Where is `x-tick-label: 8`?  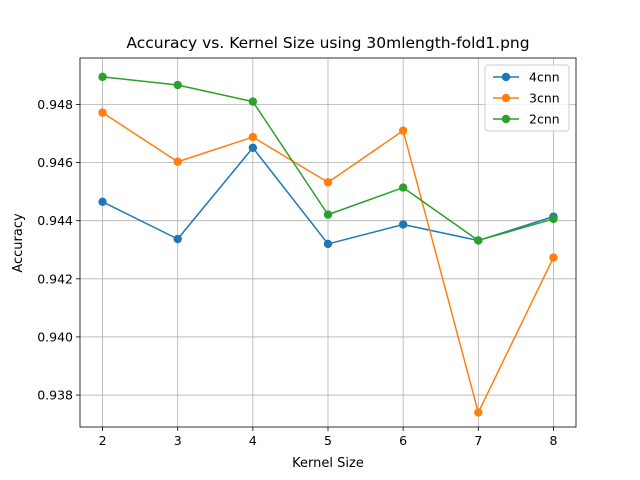
x-tick-label: 8 is located at coordinates (553, 440).